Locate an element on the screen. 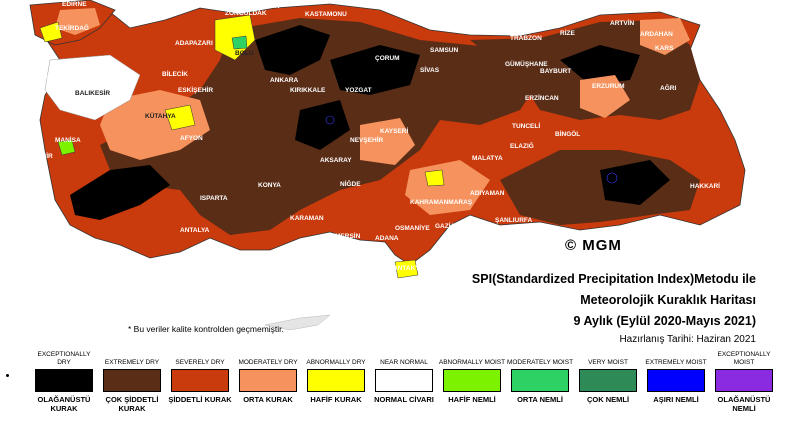  city-label: YOZGAT is located at coordinates (358, 90).